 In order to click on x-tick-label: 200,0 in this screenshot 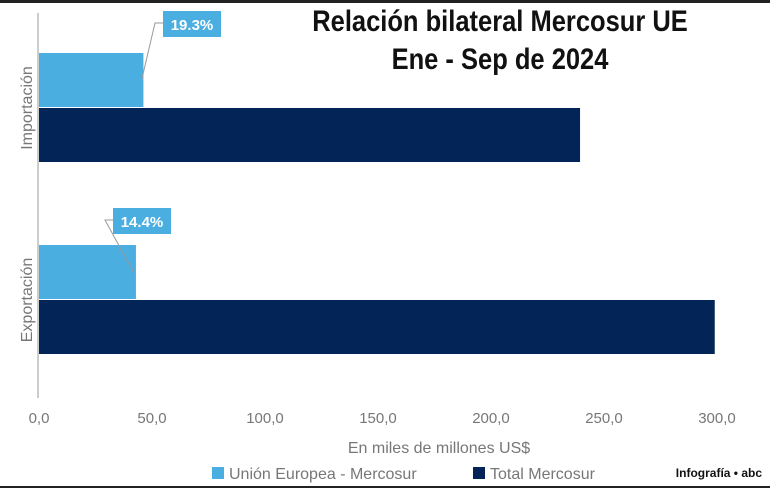, I will do `click(491, 418)`.